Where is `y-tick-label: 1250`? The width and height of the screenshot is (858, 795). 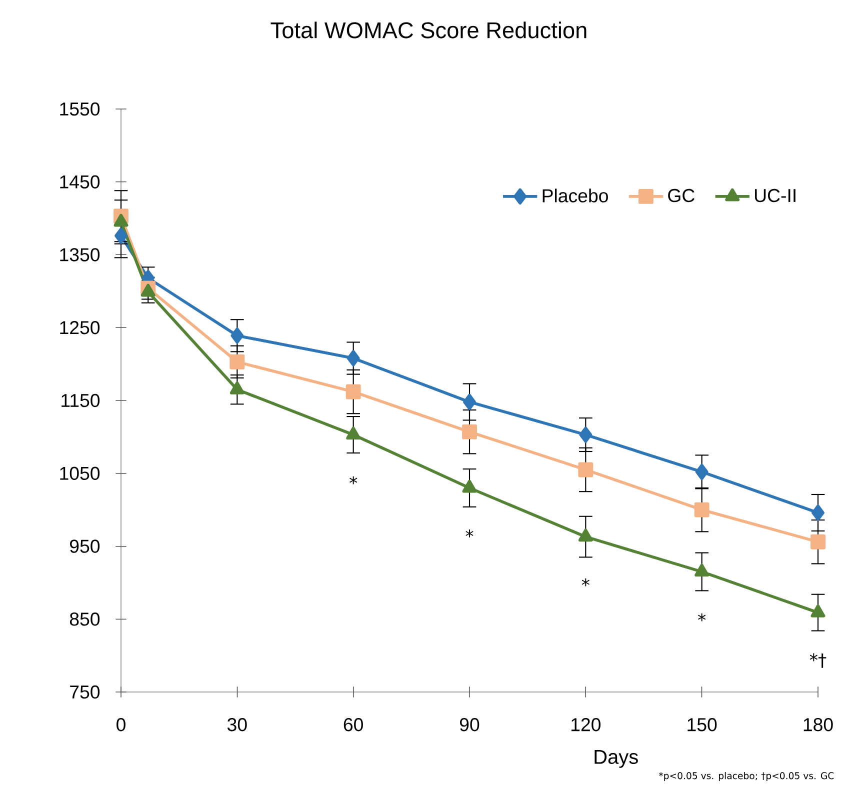 y-tick-label: 1250 is located at coordinates (80, 327).